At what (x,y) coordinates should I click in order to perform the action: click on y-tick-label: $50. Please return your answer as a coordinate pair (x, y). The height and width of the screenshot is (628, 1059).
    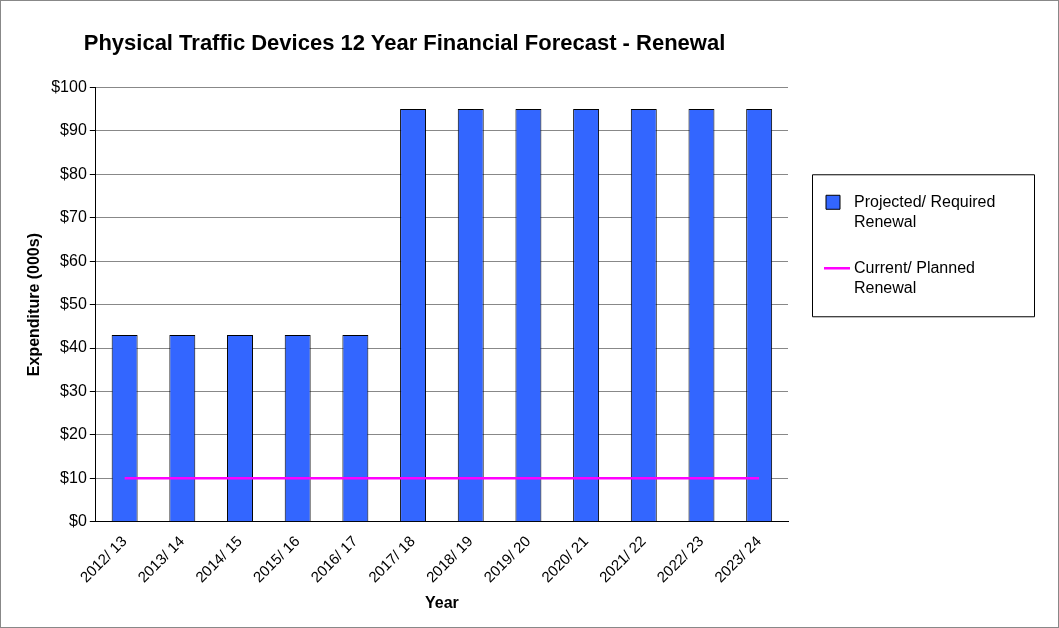
    Looking at the image, I should click on (73, 303).